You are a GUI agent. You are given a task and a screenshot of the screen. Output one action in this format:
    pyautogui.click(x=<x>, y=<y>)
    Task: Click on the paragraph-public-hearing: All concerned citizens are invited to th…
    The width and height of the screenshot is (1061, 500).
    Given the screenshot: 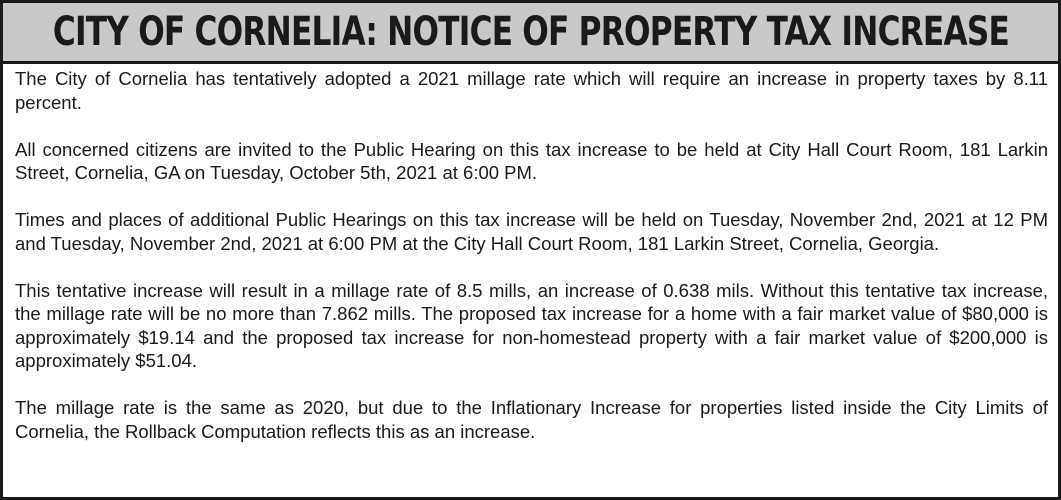 What is the action you would take?
    pyautogui.click(x=531, y=161)
    